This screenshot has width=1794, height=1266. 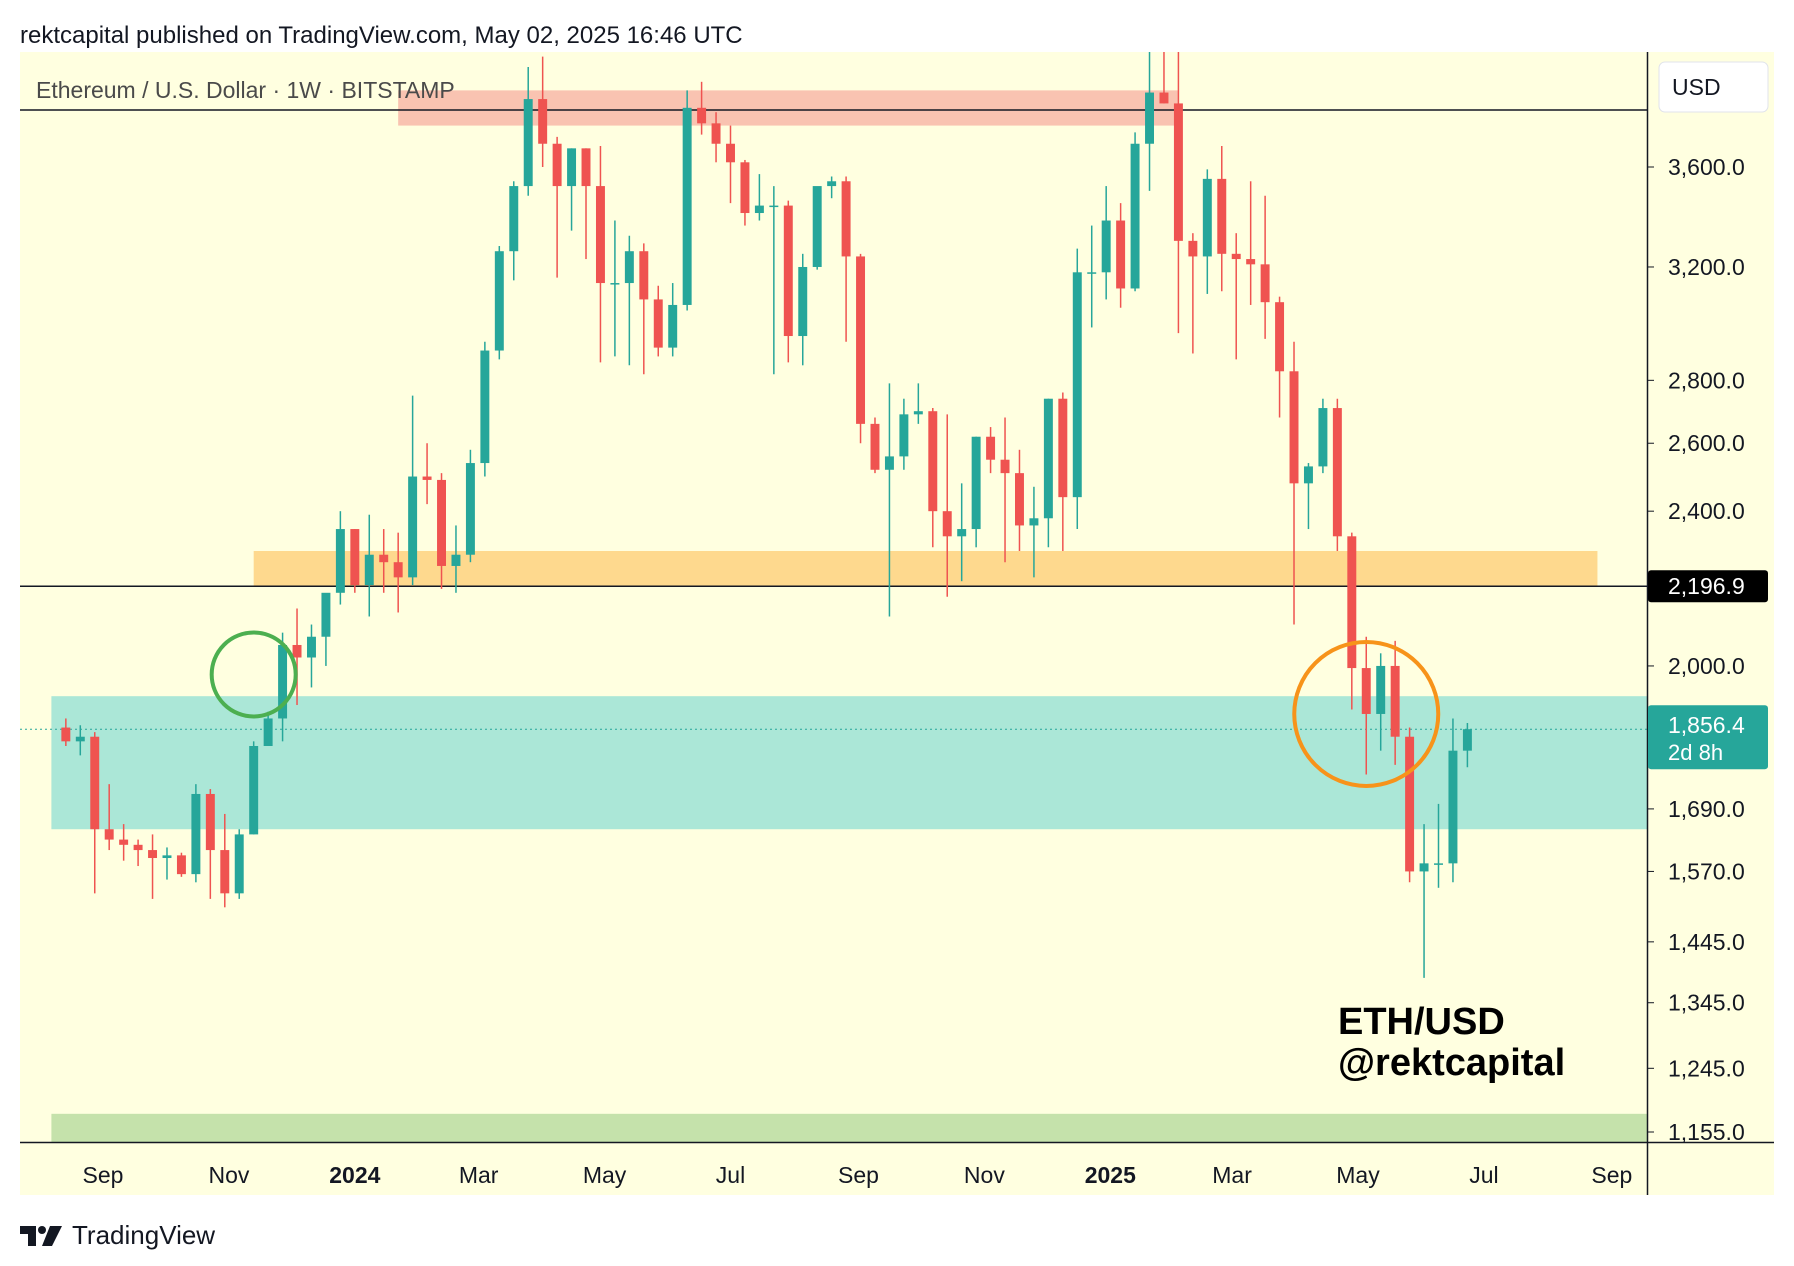 What do you see at coordinates (1695, 752) in the screenshot?
I see `candle-countdown-label: 2d 8h` at bounding box center [1695, 752].